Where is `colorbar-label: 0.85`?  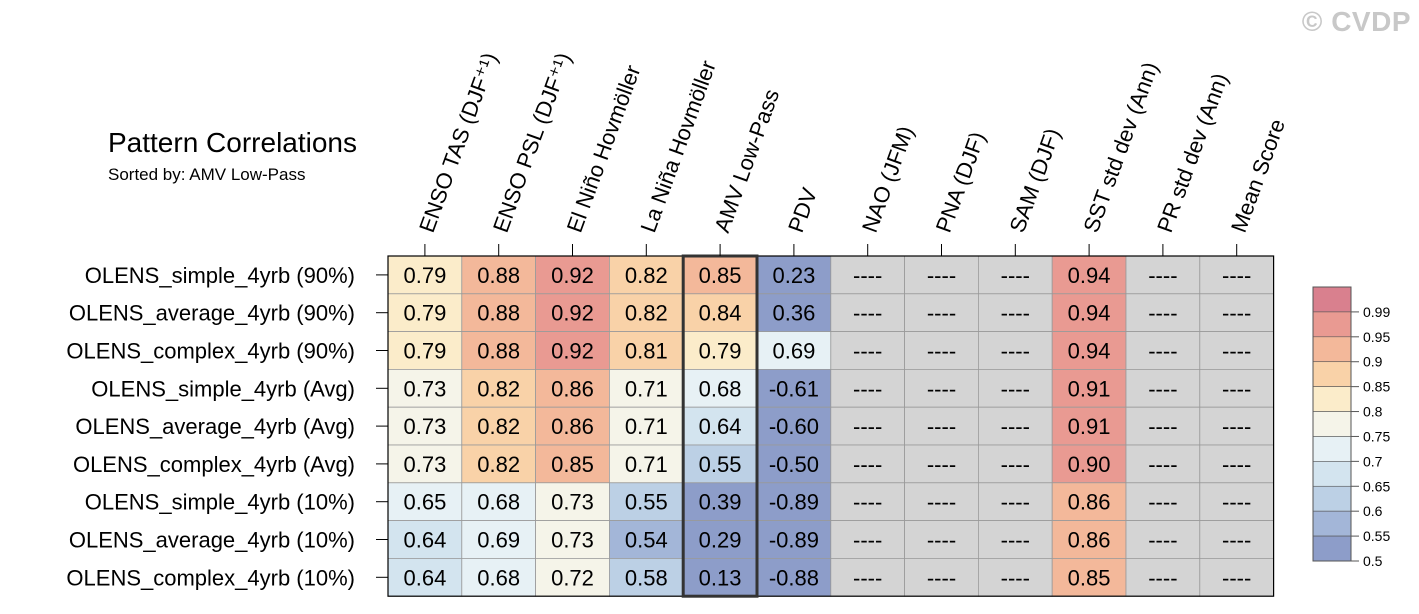 colorbar-label: 0.85 is located at coordinates (1376, 387).